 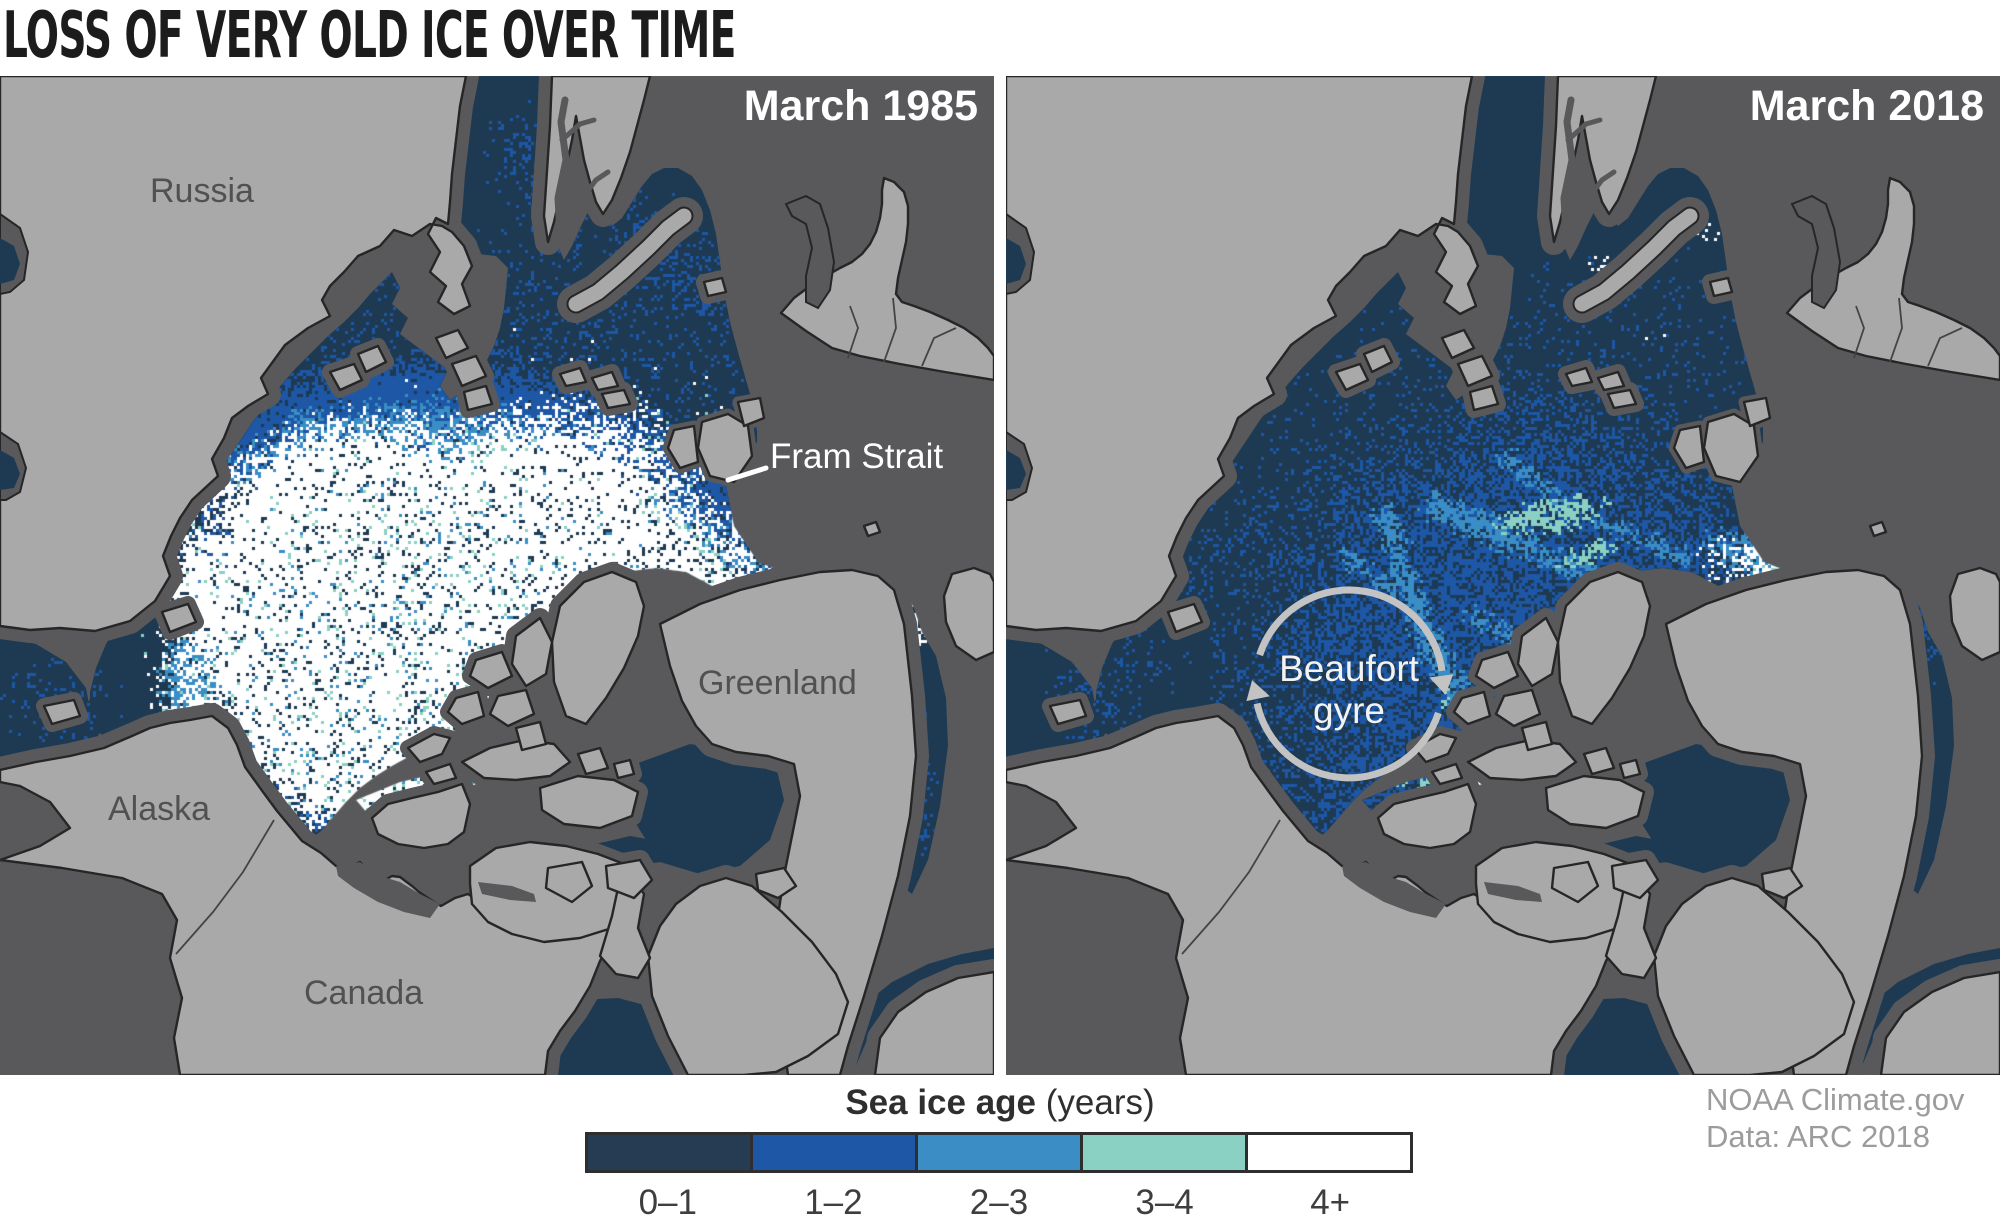 I want to click on fram-strait-pointer-line, so click(x=747, y=474).